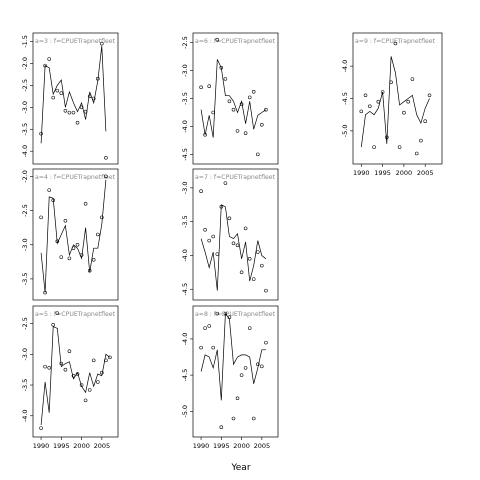 This screenshot has width=480, height=480. Describe the element at coordinates (25, 41) in the screenshot. I see `y-tick-label: -1.5` at that location.